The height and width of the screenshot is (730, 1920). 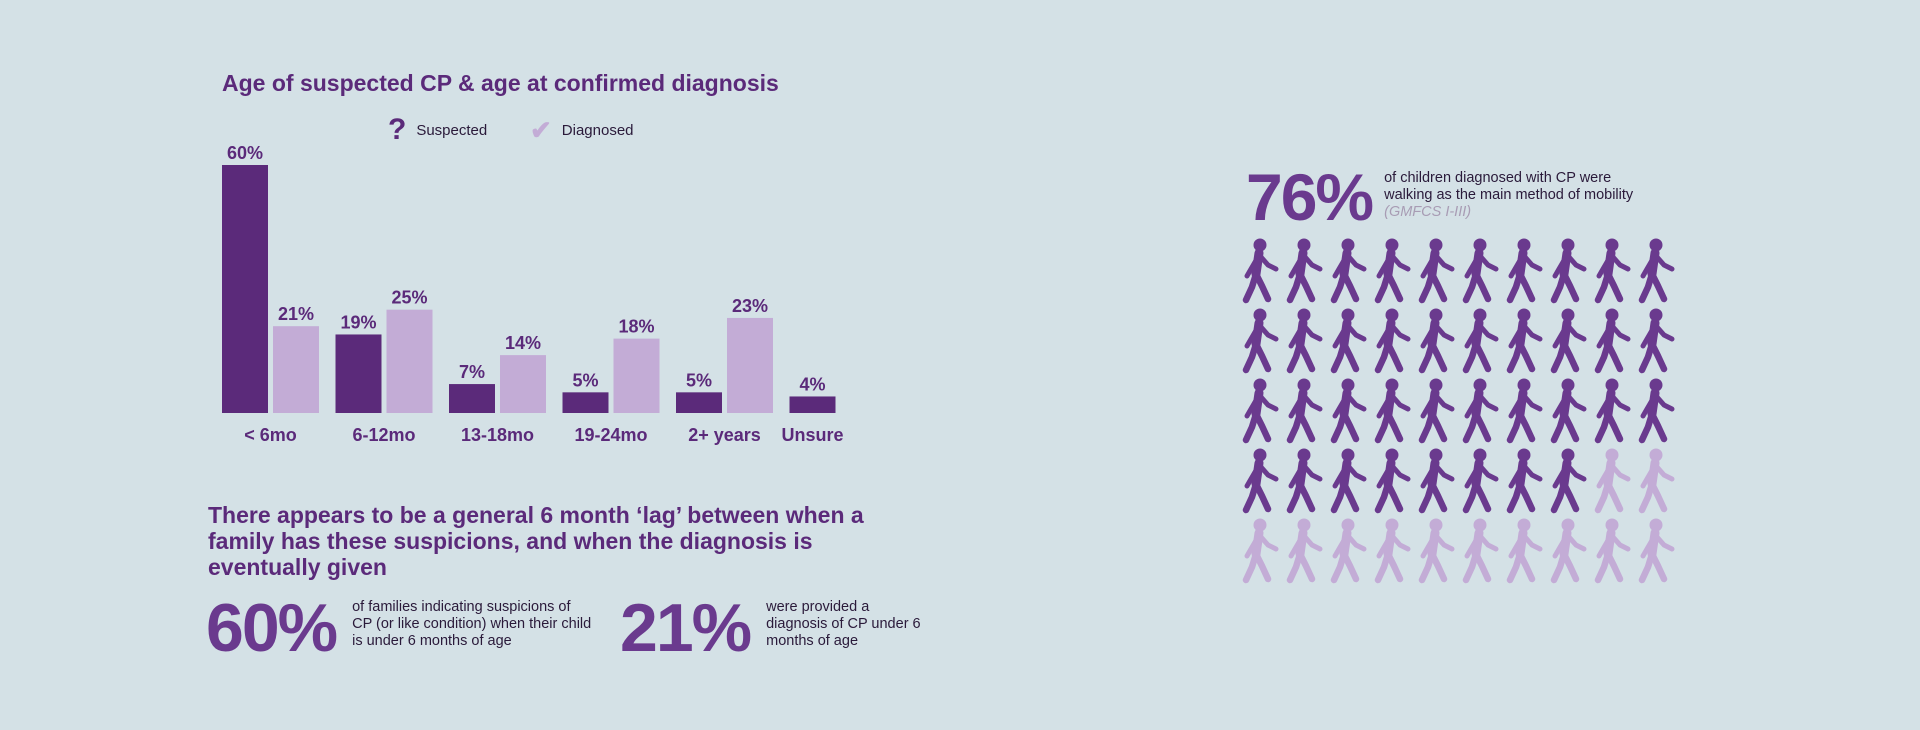 I want to click on category-label-4: 2+ years, so click(x=724, y=435).